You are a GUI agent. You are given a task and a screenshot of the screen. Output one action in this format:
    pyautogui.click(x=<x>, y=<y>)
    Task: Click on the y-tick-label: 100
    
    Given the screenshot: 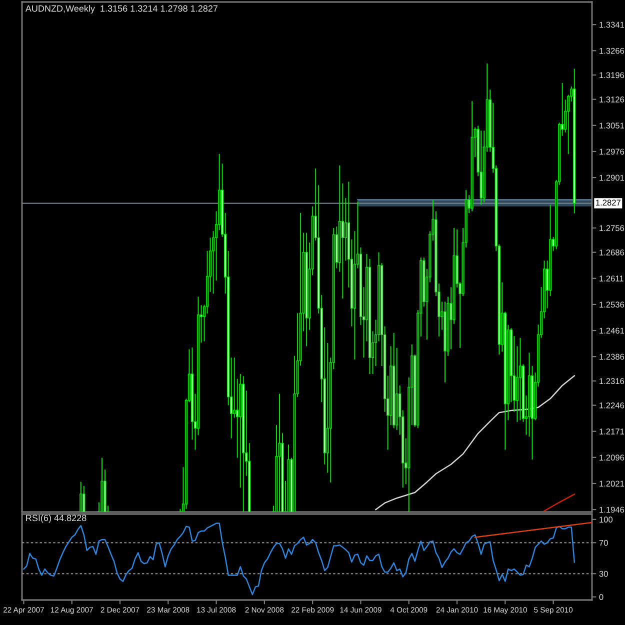 What is the action you would take?
    pyautogui.click(x=606, y=519)
    